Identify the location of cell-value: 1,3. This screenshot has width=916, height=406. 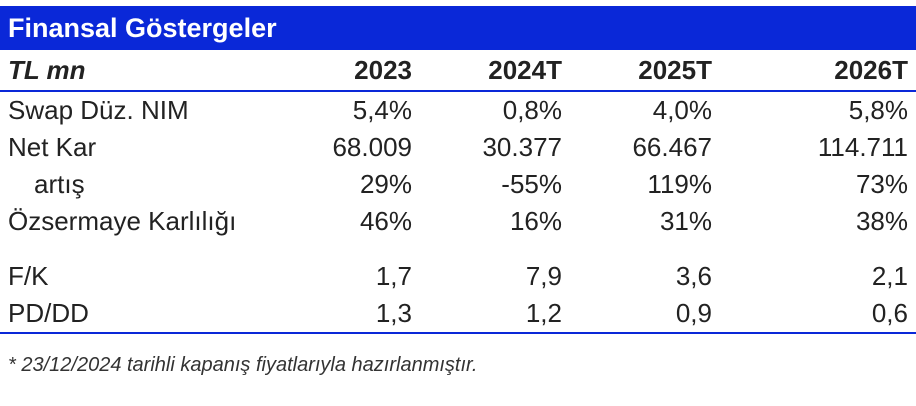
(360, 314).